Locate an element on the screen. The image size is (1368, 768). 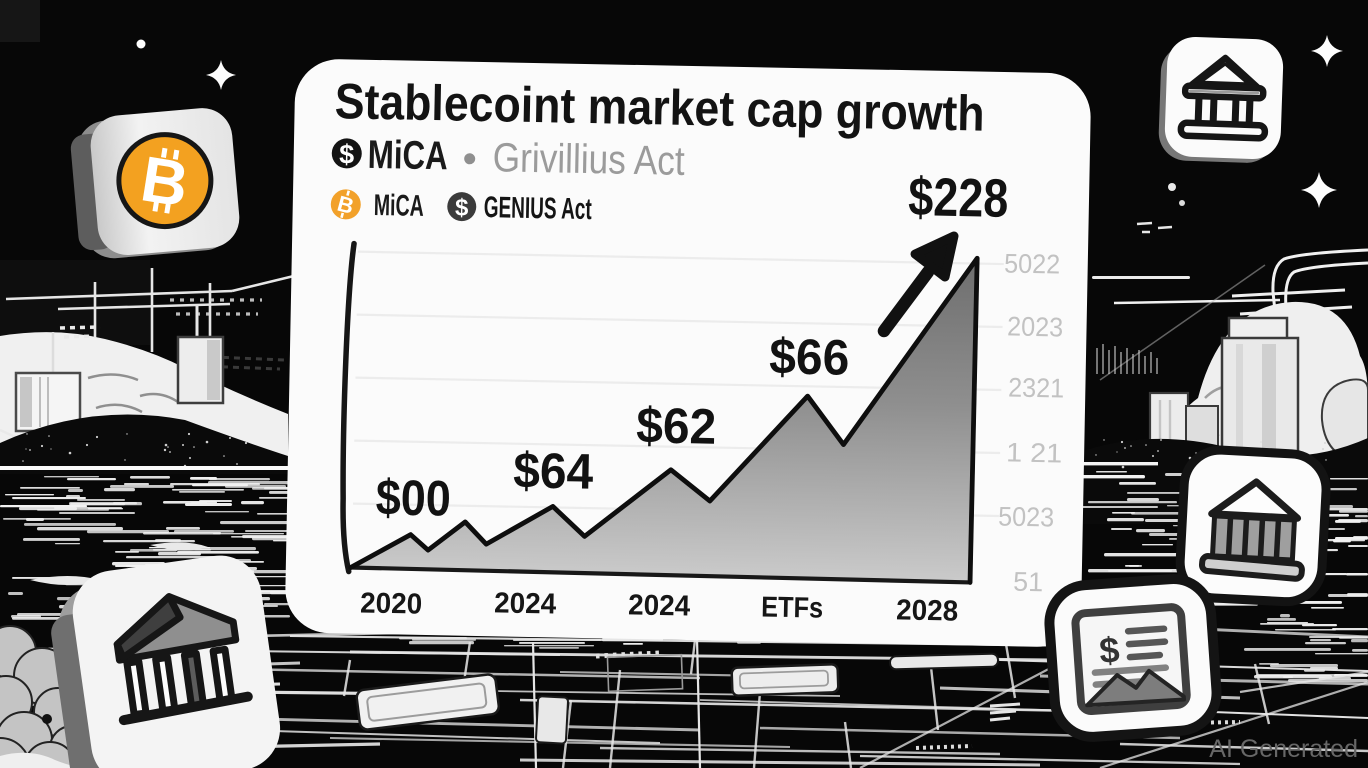
svg-text: ETFs is located at coordinates (792, 607).